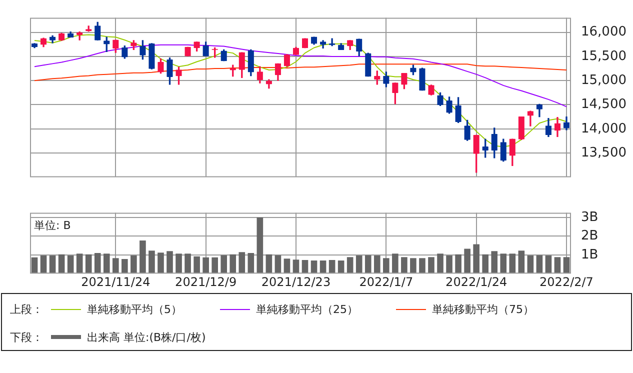  Describe the element at coordinates (307, 309) in the screenshot. I see `legend-label: 単純移動平均（25）` at that location.